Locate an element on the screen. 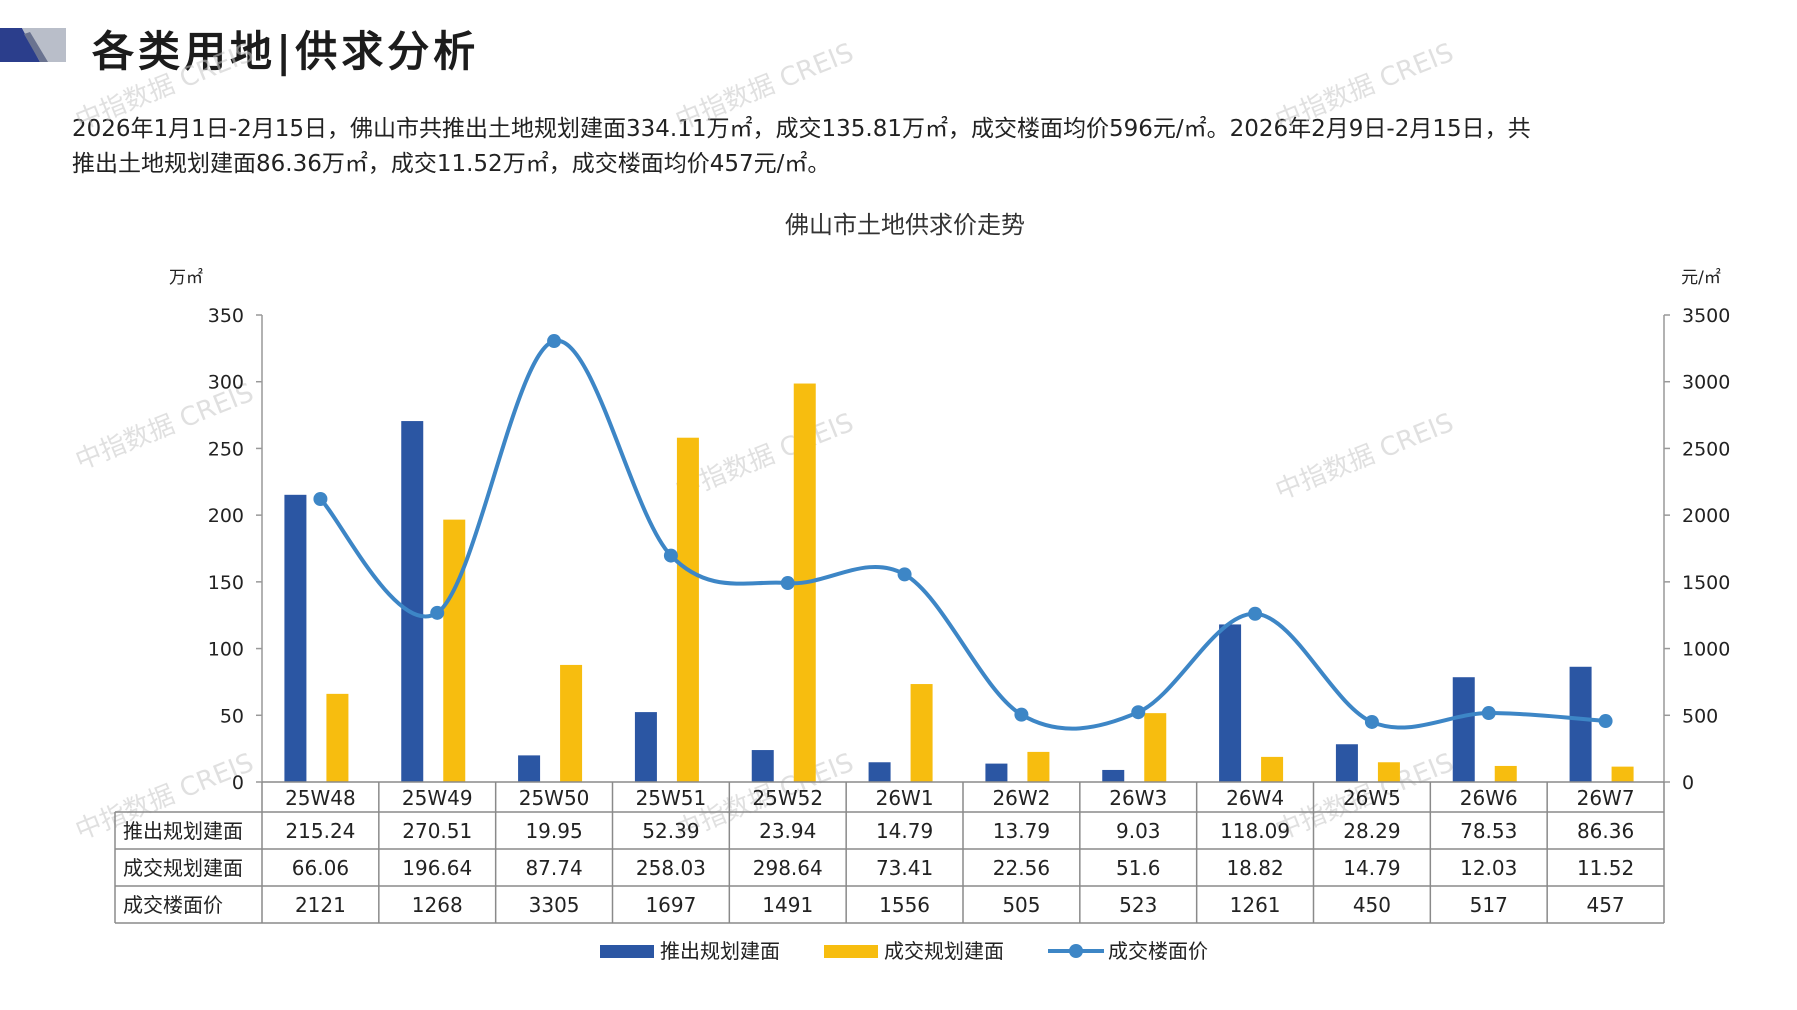 The width and height of the screenshot is (1797, 1010). x-tick-label: 25W49 is located at coordinates (437, 798).